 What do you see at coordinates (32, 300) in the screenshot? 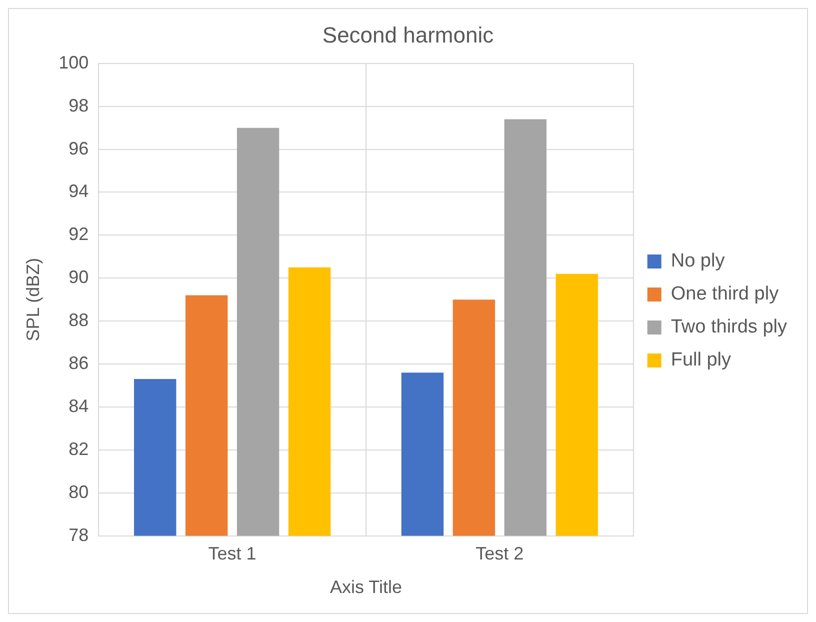
I see `y-axis-title: SPL (dBZ)` at bounding box center [32, 300].